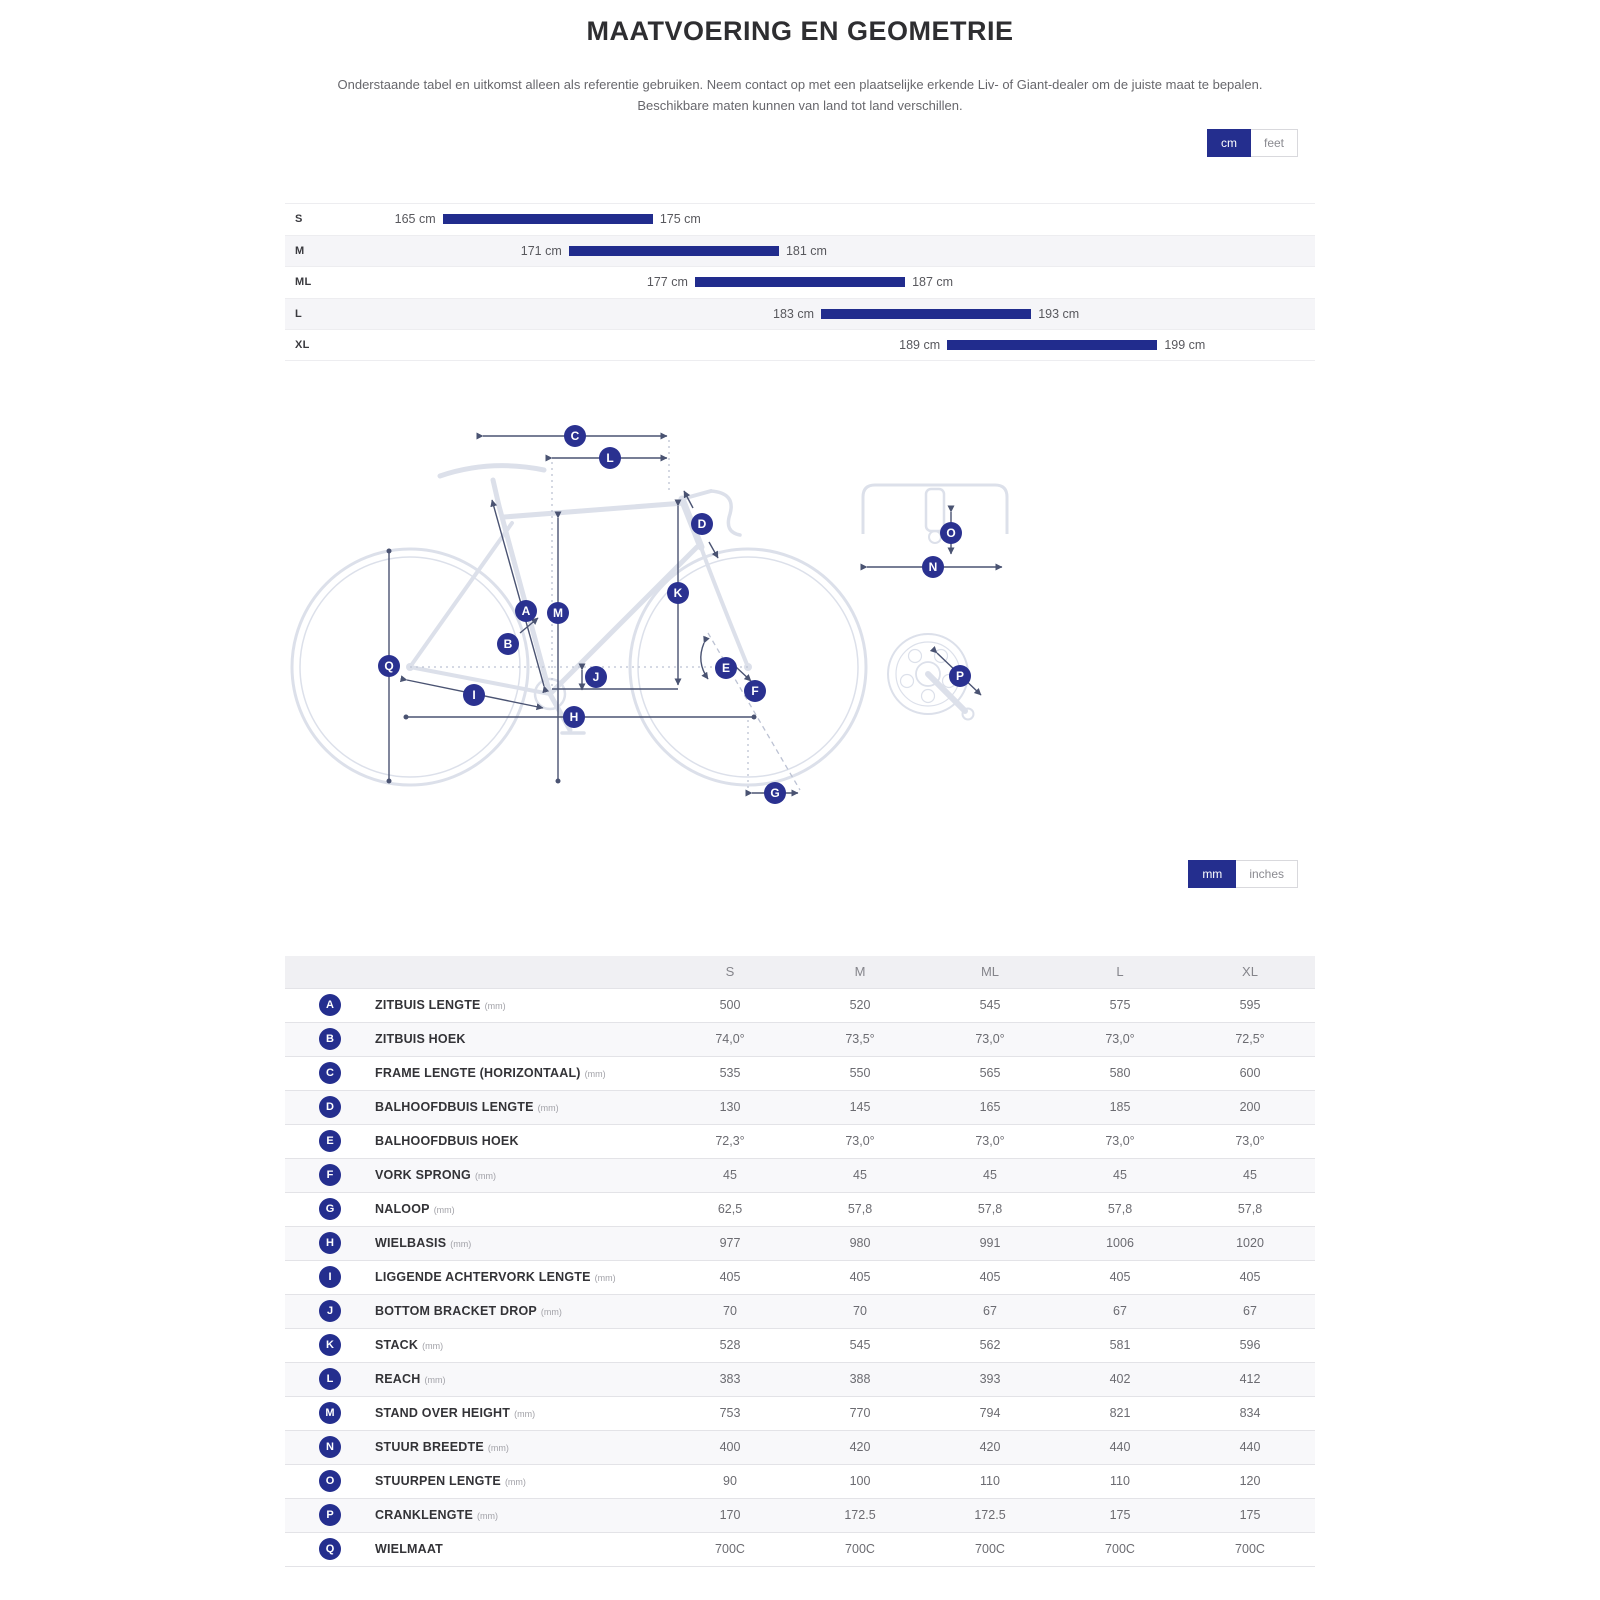 Image resolution: width=1600 pixels, height=1600 pixels. What do you see at coordinates (775, 793) in the screenshot?
I see `diagram-marker-g: G` at bounding box center [775, 793].